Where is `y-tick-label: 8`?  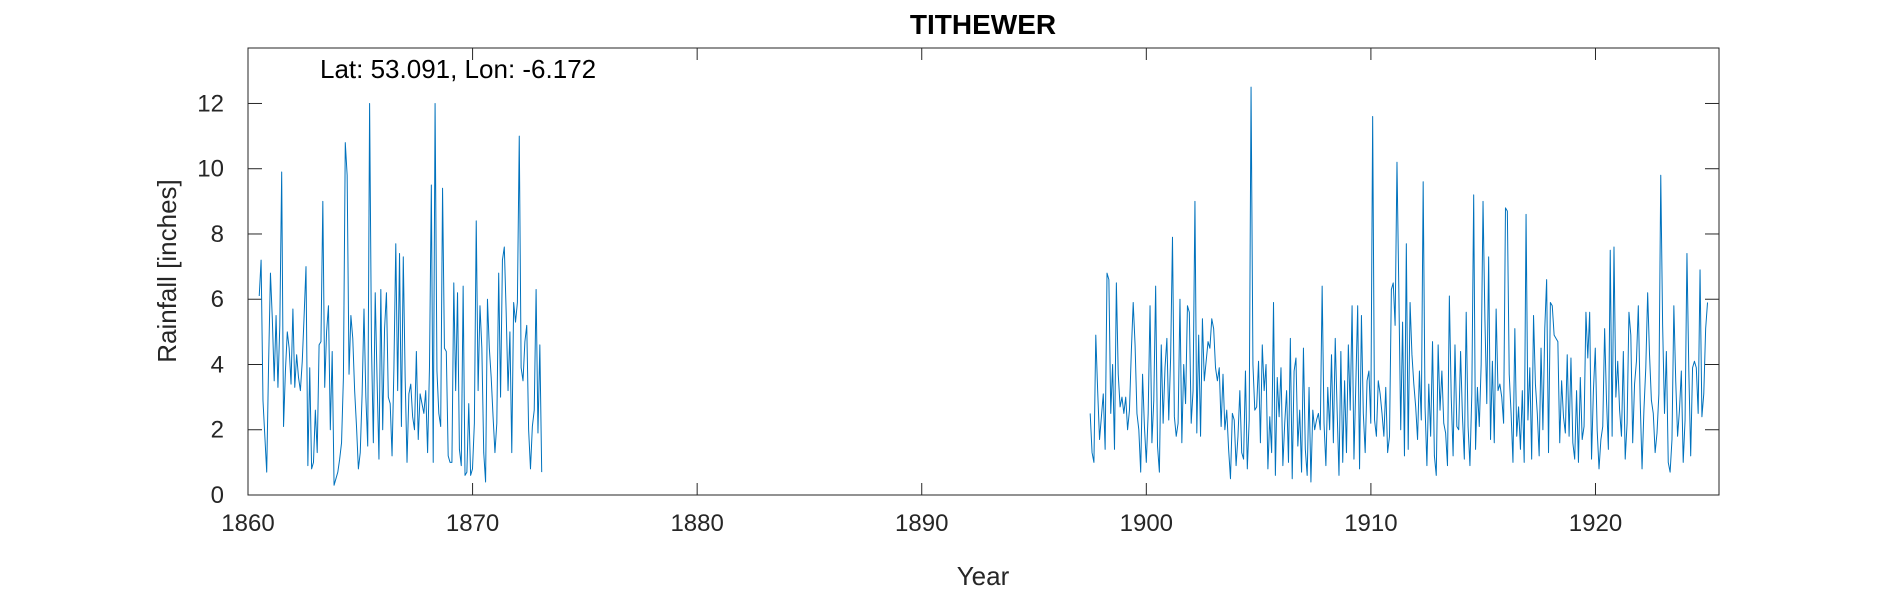
y-tick-label: 8 is located at coordinates (217, 234).